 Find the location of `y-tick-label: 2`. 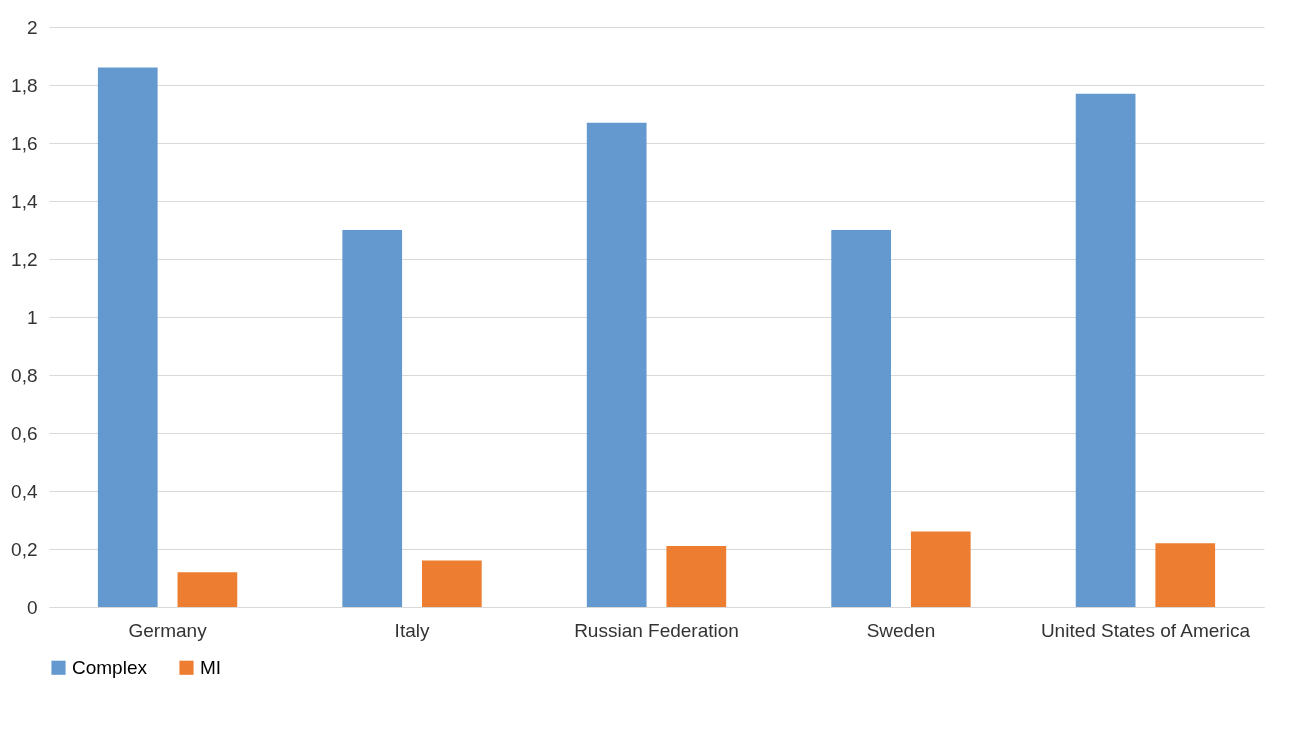

y-tick-label: 2 is located at coordinates (32, 27).